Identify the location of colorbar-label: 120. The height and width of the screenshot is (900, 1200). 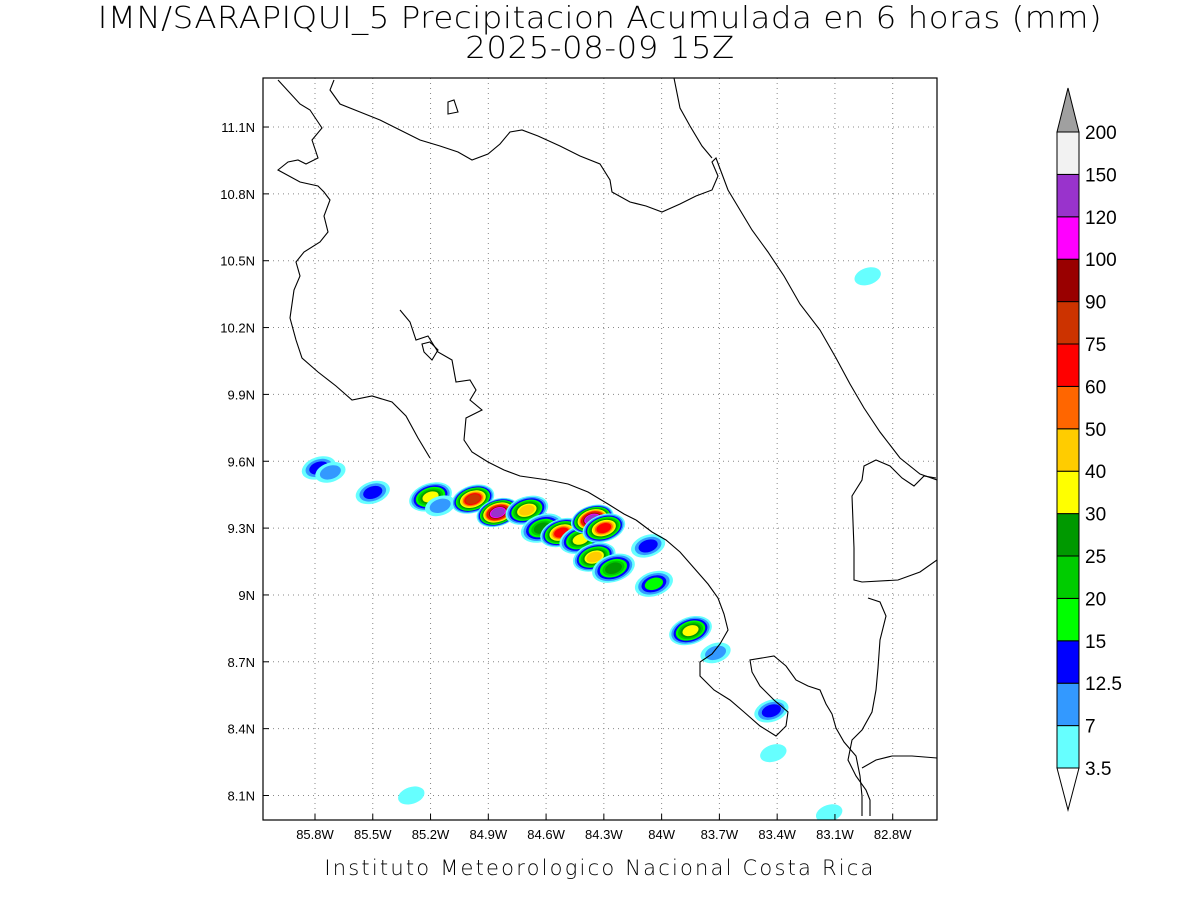
(1101, 218).